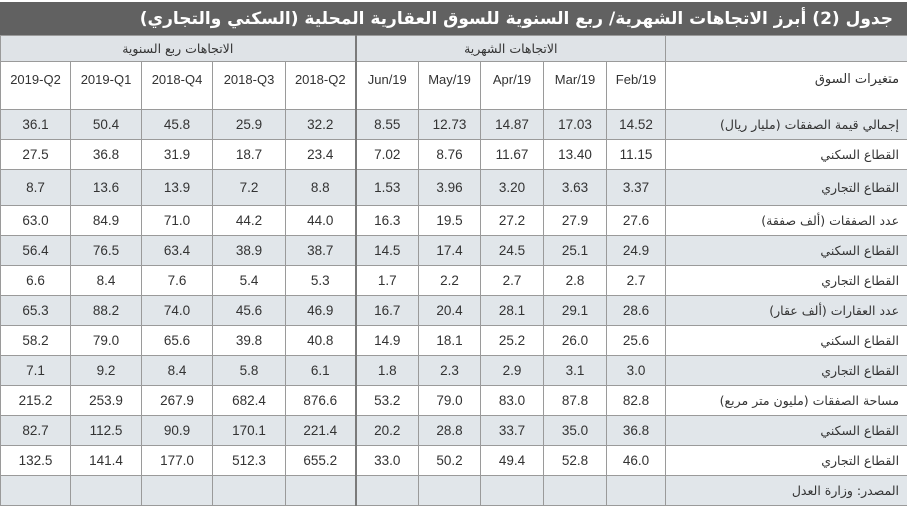  What do you see at coordinates (177, 221) in the screenshot?
I see `quarterly-value-cell: 71.0` at bounding box center [177, 221].